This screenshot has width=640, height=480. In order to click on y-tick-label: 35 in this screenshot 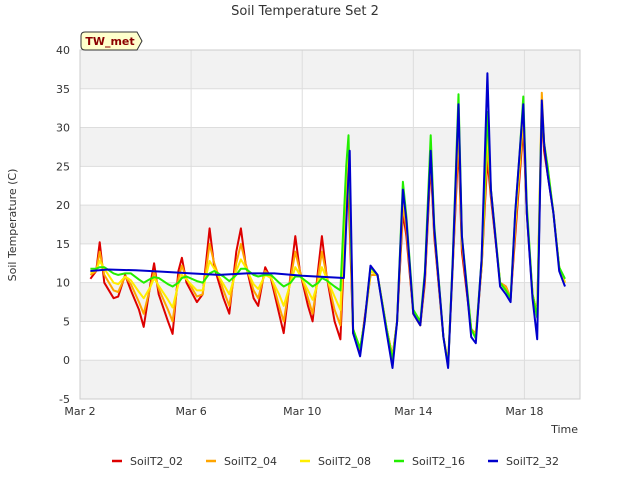, I will do `click(63, 89)`.